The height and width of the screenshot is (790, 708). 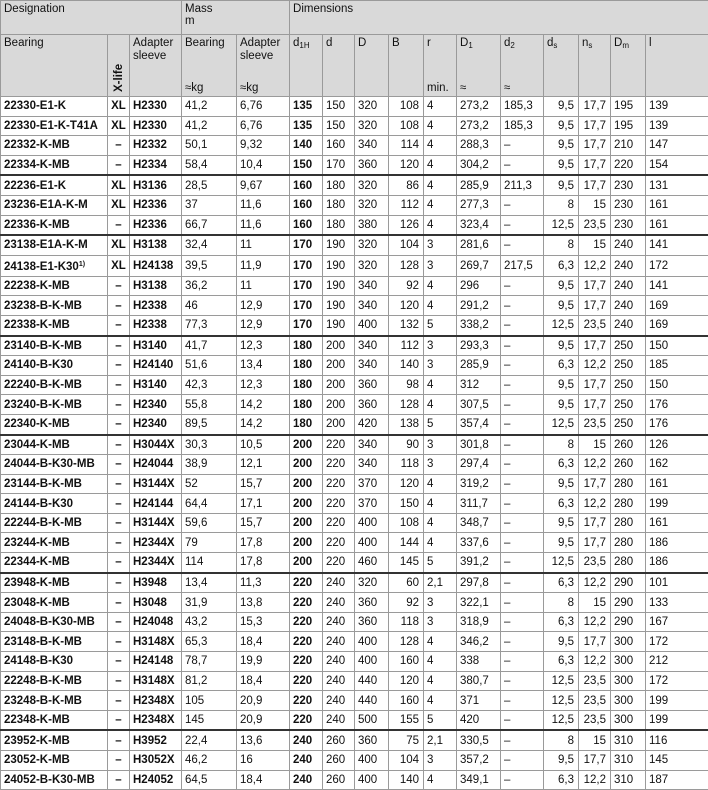 I want to click on table-cell: 285,9, so click(x=479, y=366).